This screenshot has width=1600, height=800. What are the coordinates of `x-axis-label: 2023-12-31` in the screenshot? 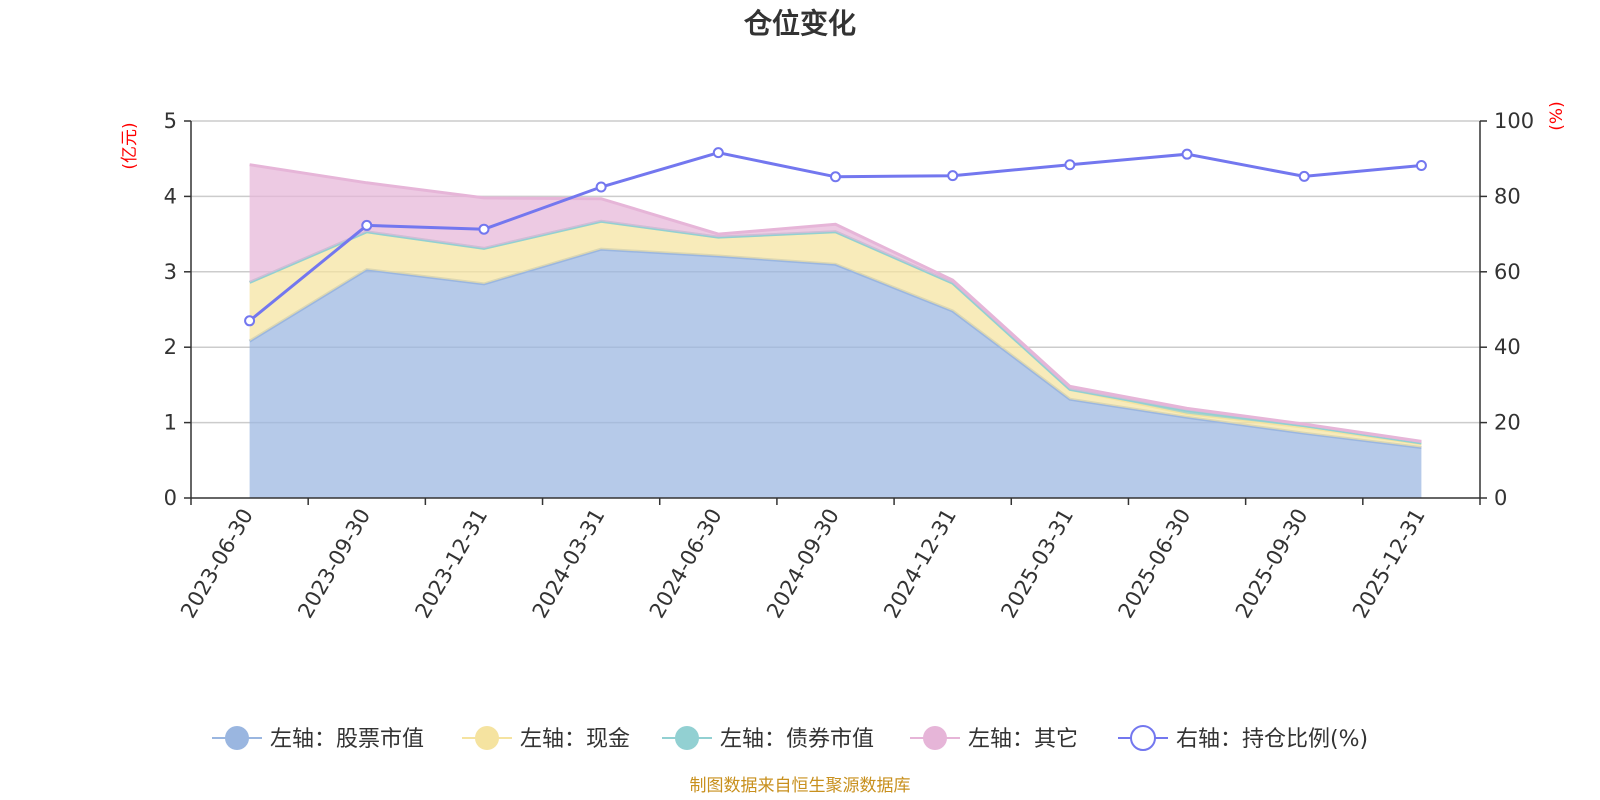 It's located at (451, 564).